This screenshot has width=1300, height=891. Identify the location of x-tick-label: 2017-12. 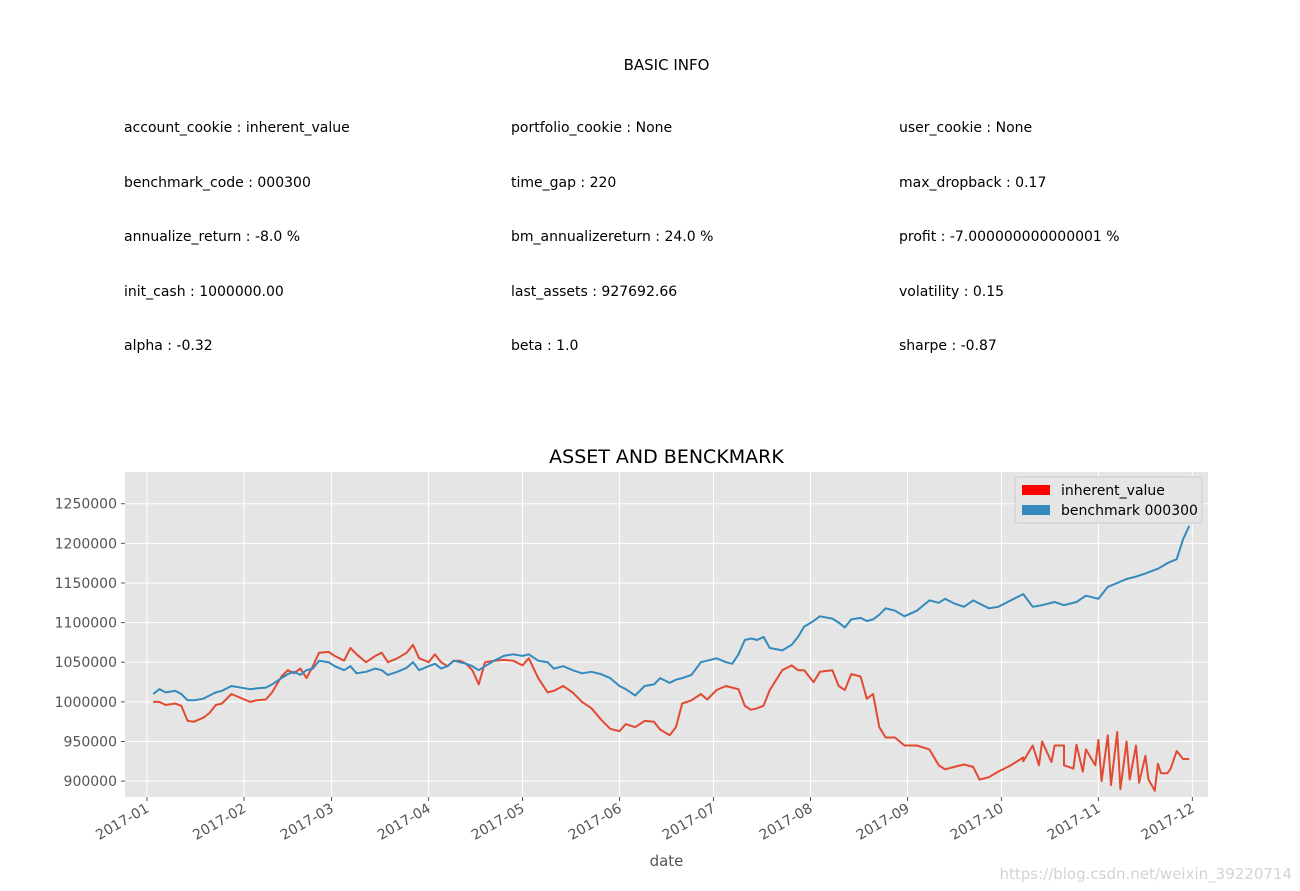
(1168, 822).